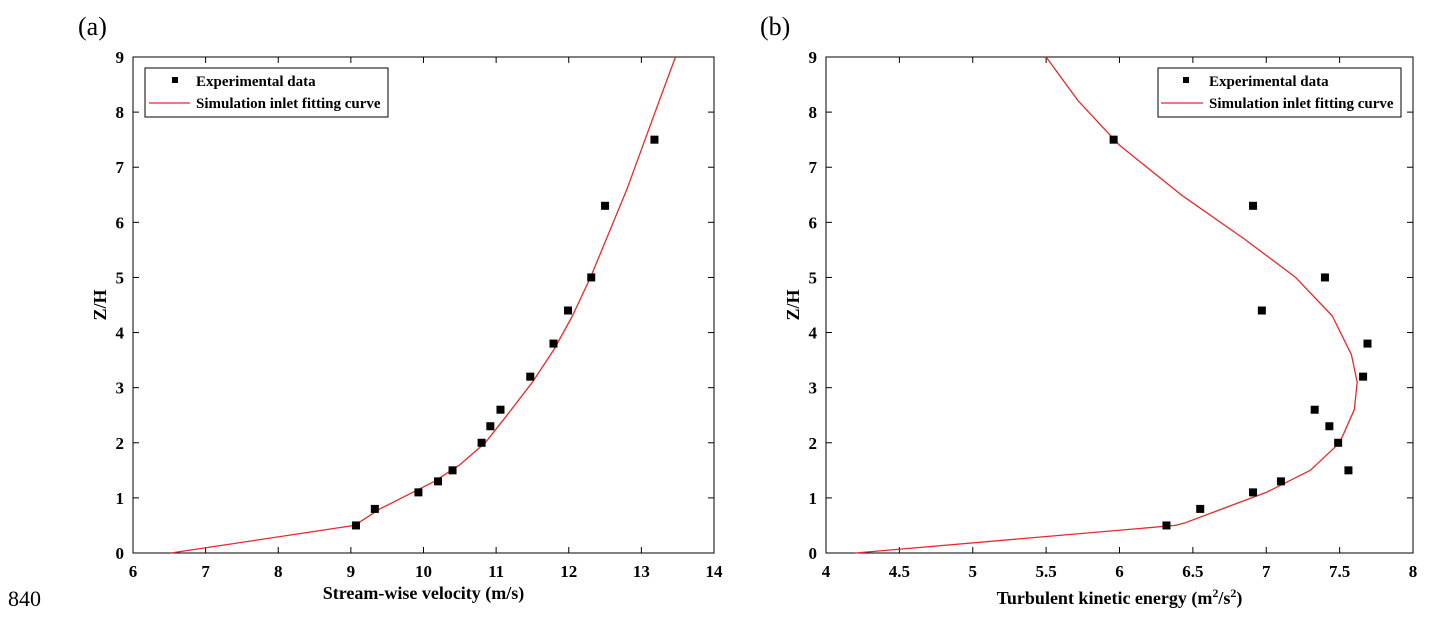  What do you see at coordinates (813, 498) in the screenshot?
I see `panel-b-ytick-label: 1` at bounding box center [813, 498].